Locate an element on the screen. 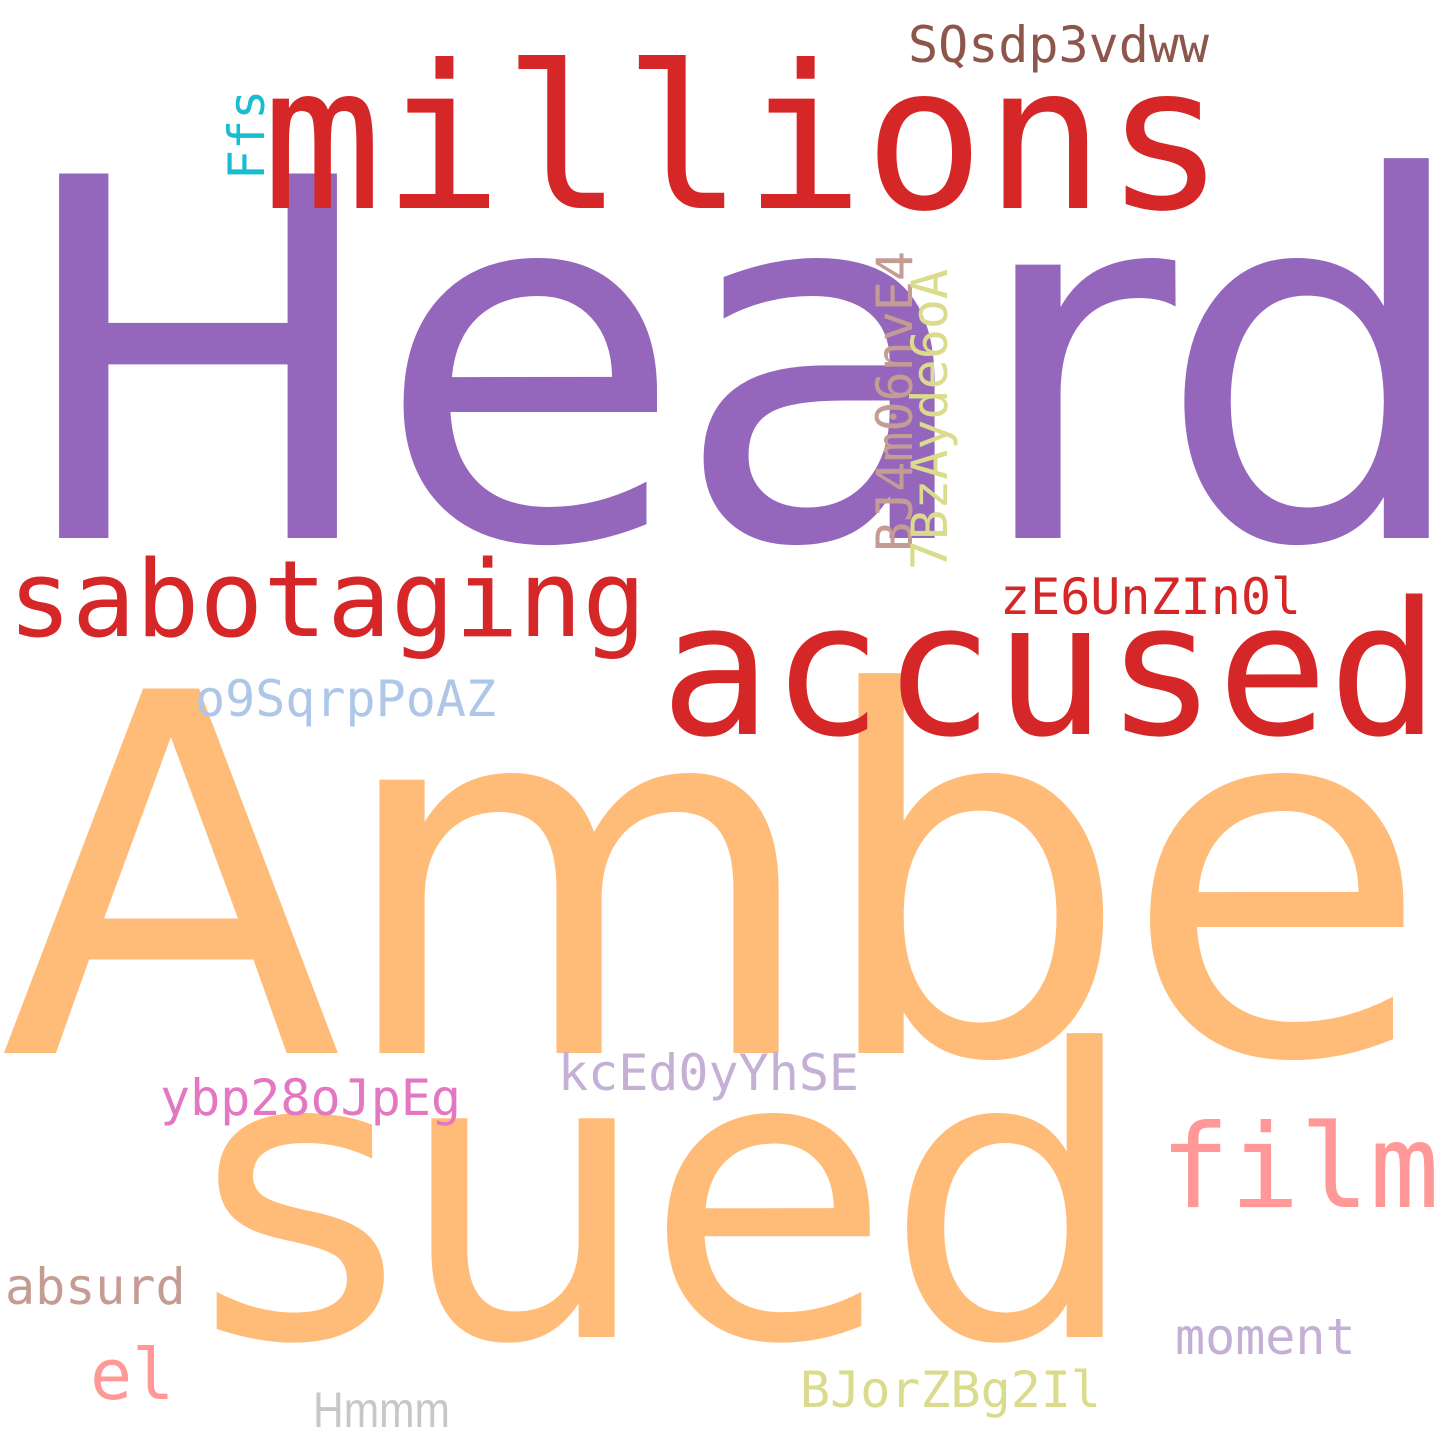 The image size is (1440, 1440). word-film: film is located at coordinates (1300, 1167).